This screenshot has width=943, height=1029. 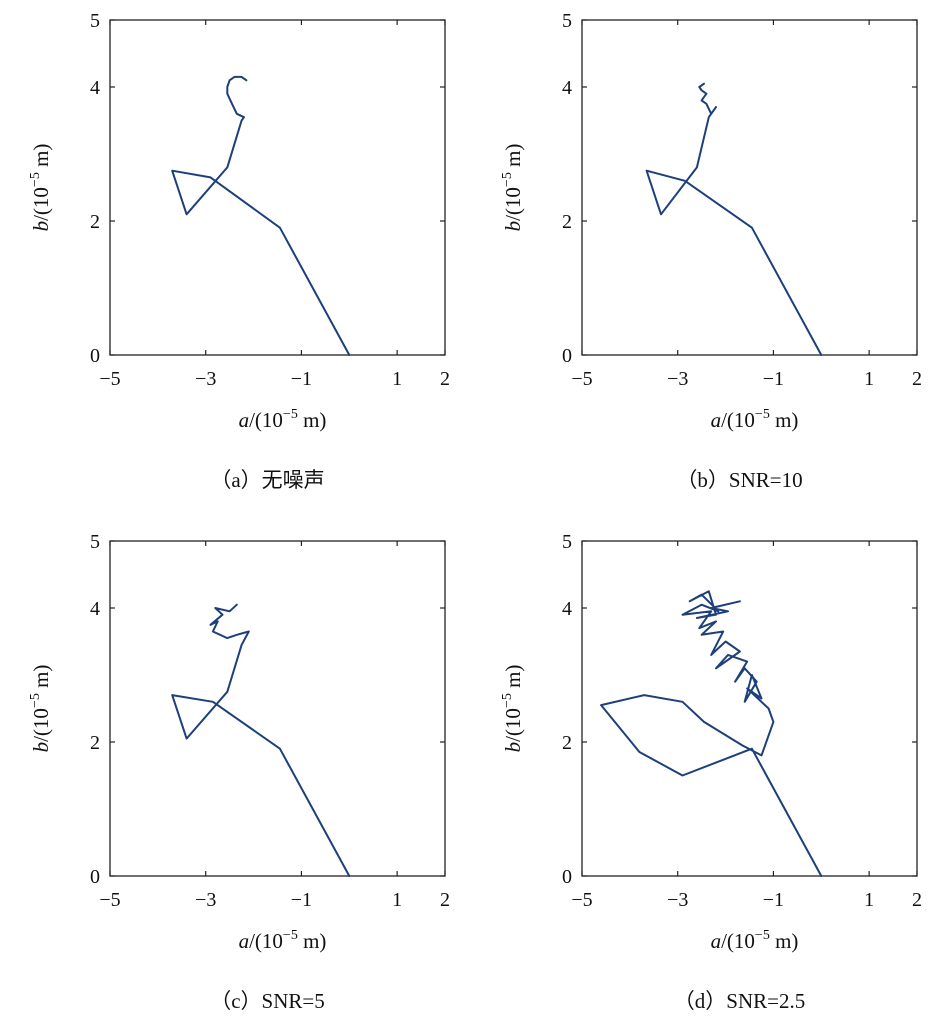 I want to click on x-tick-label-c: 2, so click(x=445, y=900).